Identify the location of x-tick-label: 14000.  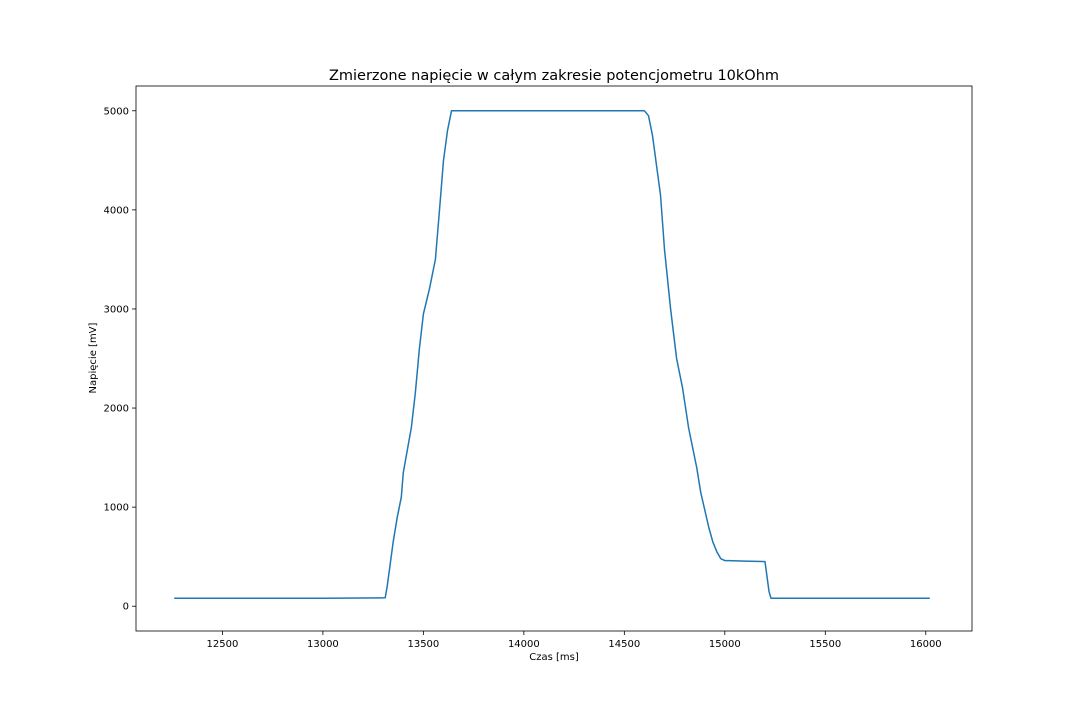
(524, 644).